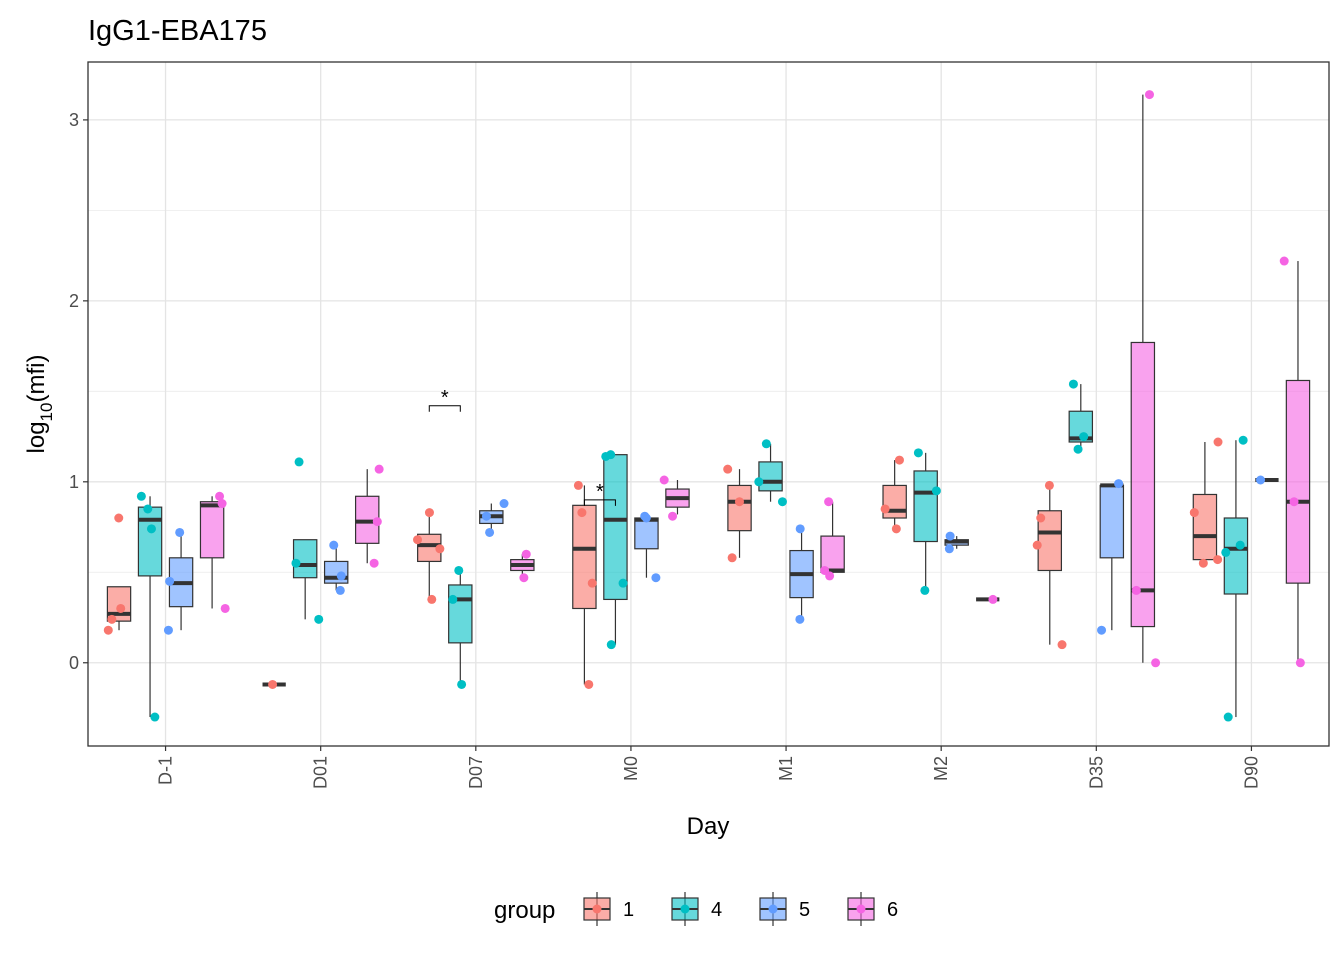 The image size is (1344, 960). What do you see at coordinates (74, 482) in the screenshot?
I see `y-tick-label: 1` at bounding box center [74, 482].